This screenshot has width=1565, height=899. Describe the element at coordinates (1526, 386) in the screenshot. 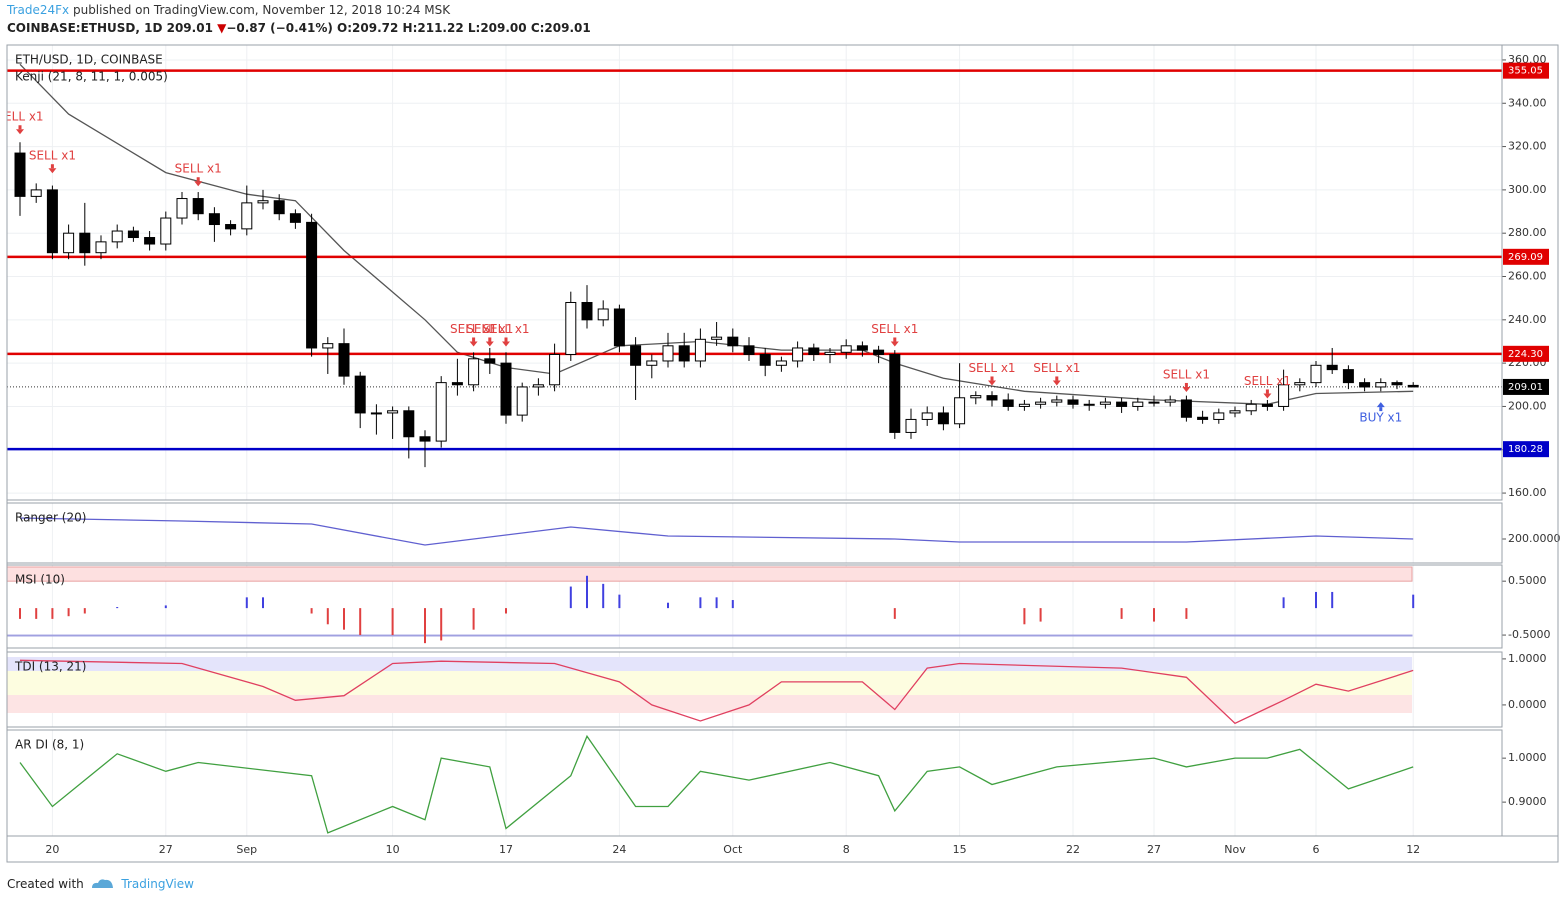

I see `last-label-box` at that location.